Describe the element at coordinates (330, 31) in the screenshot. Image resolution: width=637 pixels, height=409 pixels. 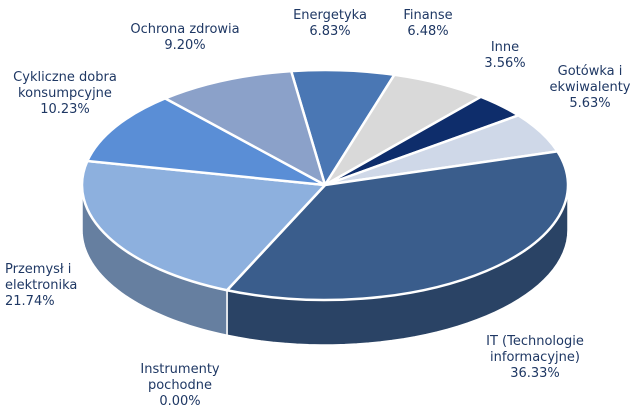
I see `value-label: 6.83%` at that location.